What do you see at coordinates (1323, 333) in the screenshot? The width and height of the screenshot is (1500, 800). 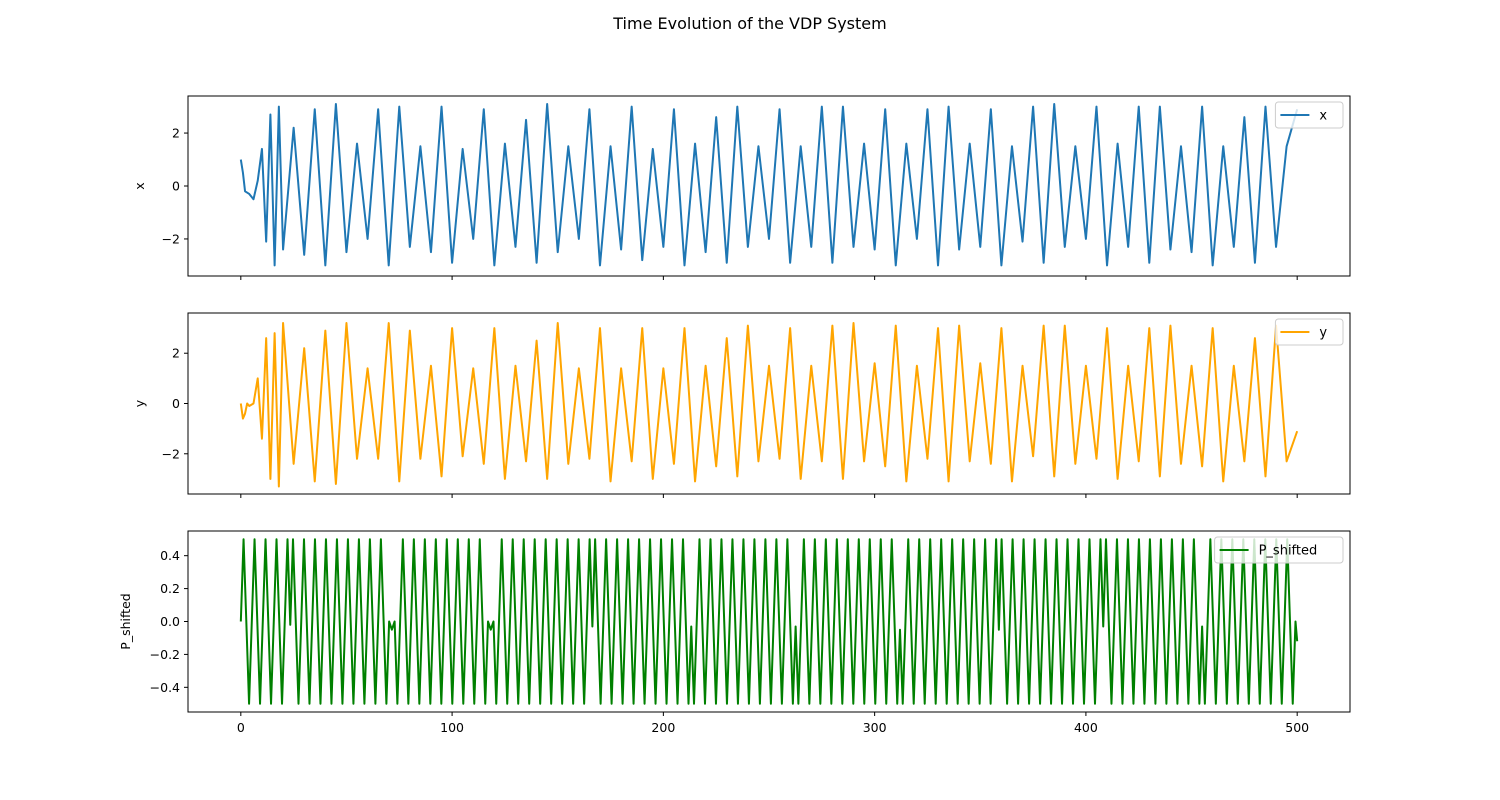 I see `legend-label: y` at bounding box center [1323, 333].